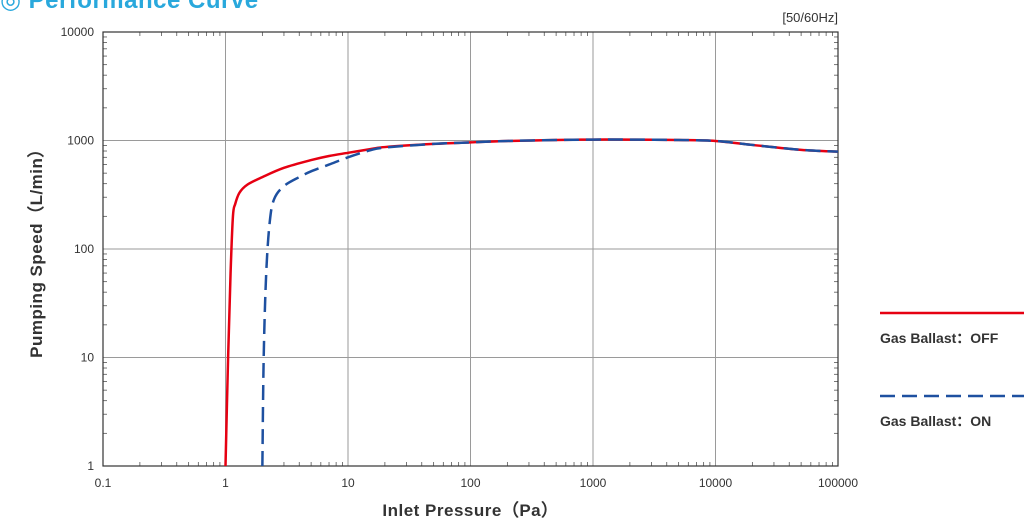 The image size is (1033, 528). I want to click on rate-note: [50/60Hz], so click(810, 17).